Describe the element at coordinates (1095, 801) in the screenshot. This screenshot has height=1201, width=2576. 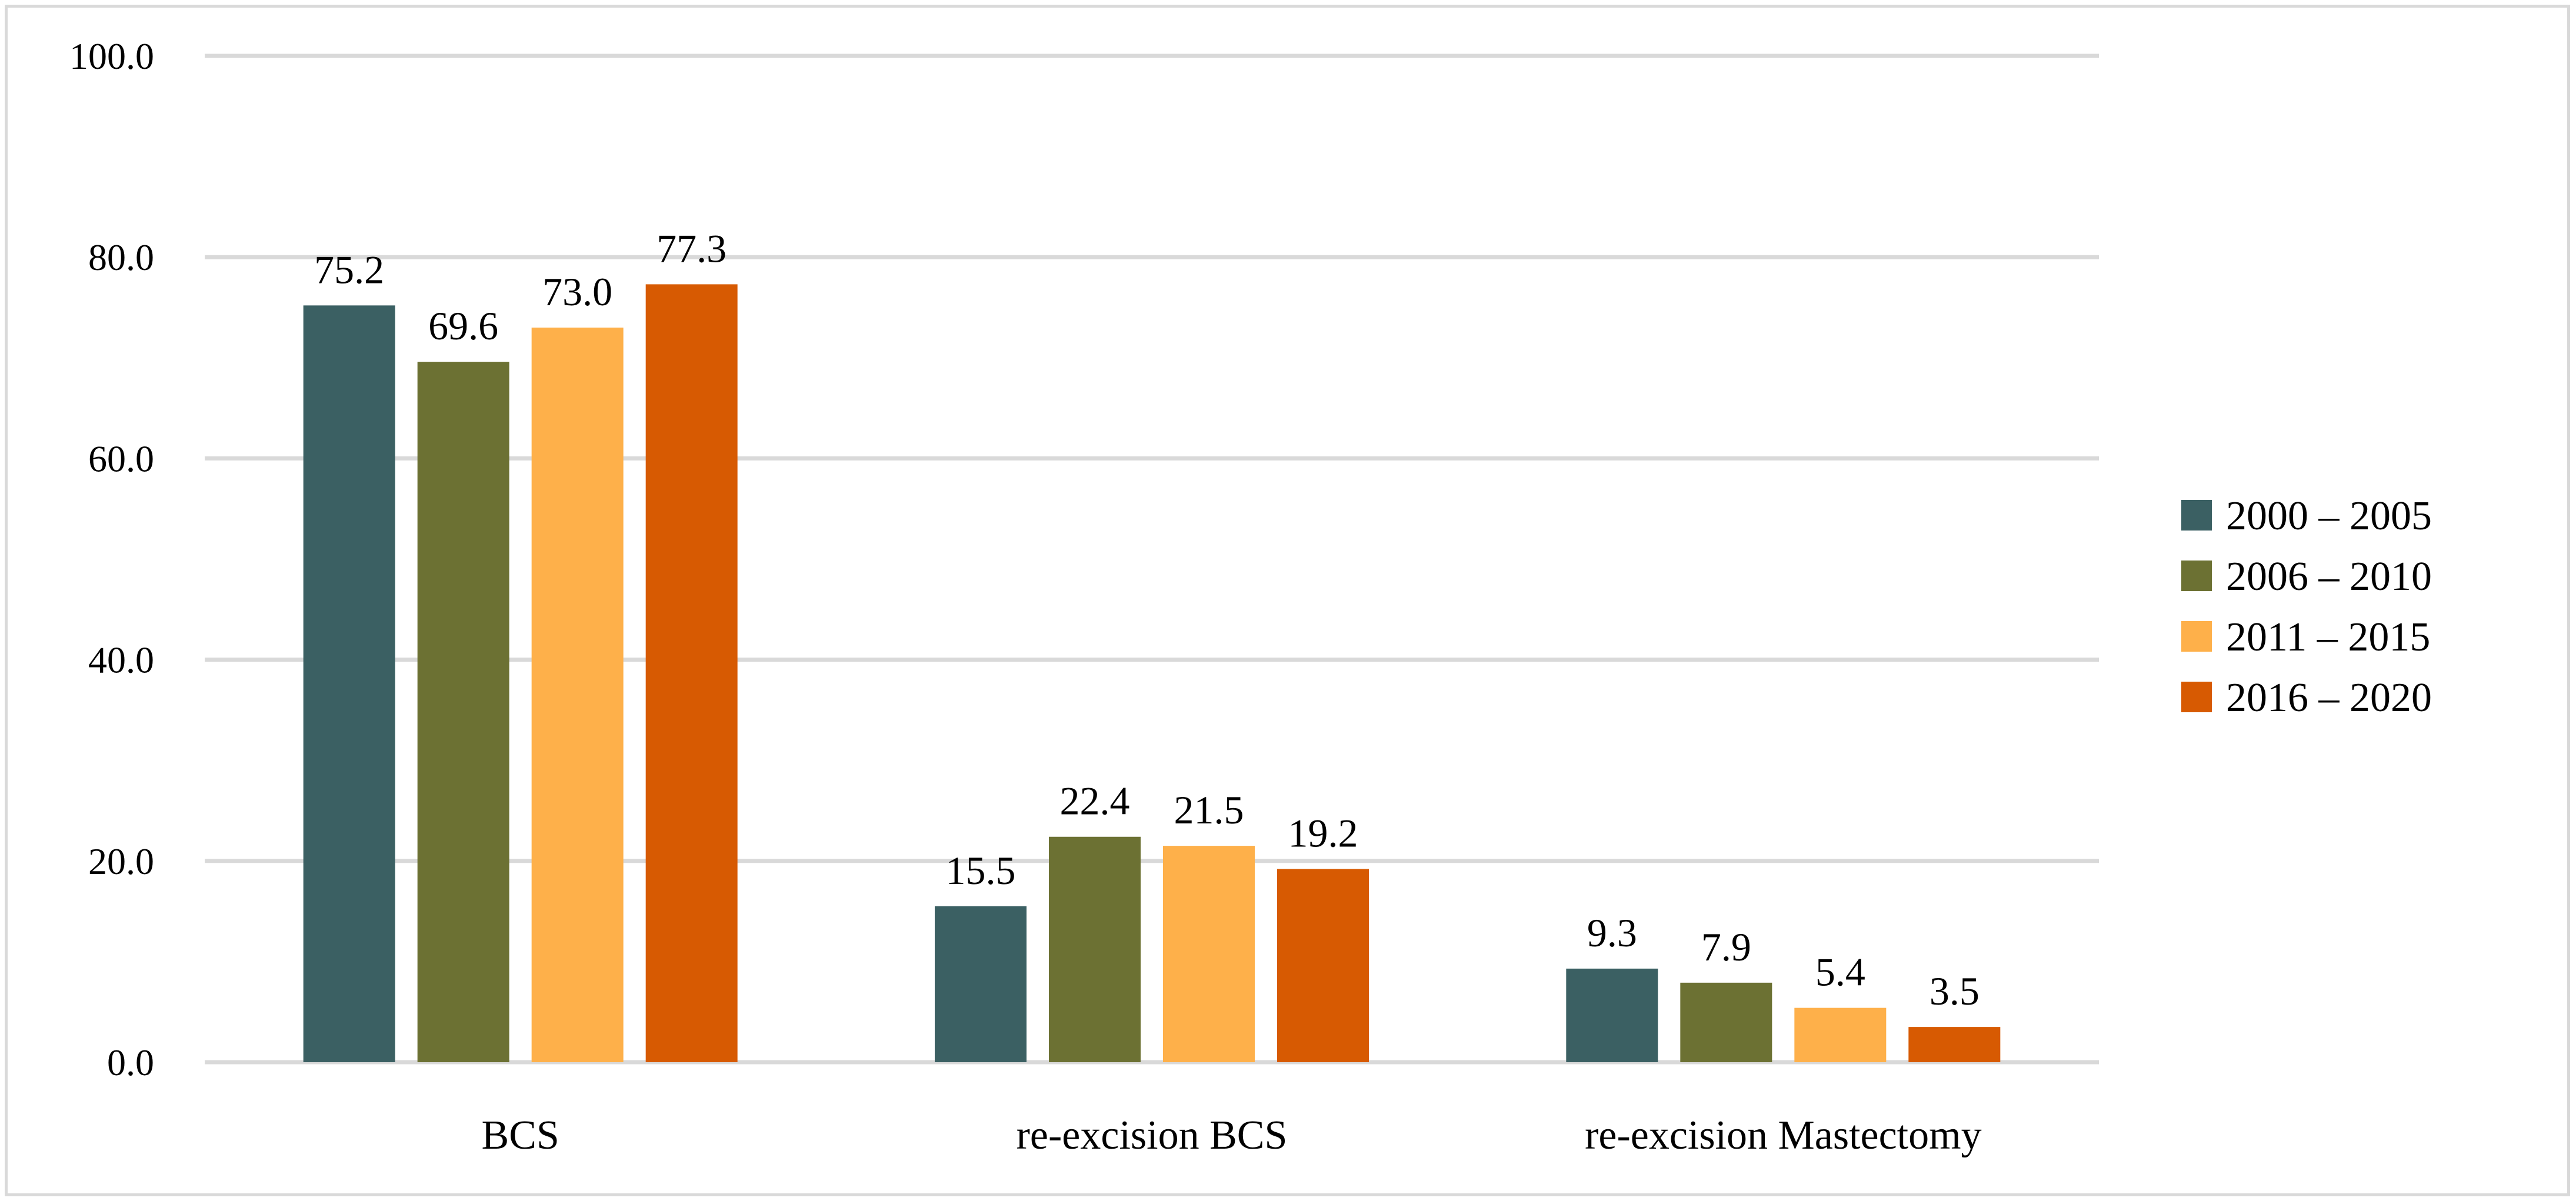
I see `data-label: 22.4` at that location.